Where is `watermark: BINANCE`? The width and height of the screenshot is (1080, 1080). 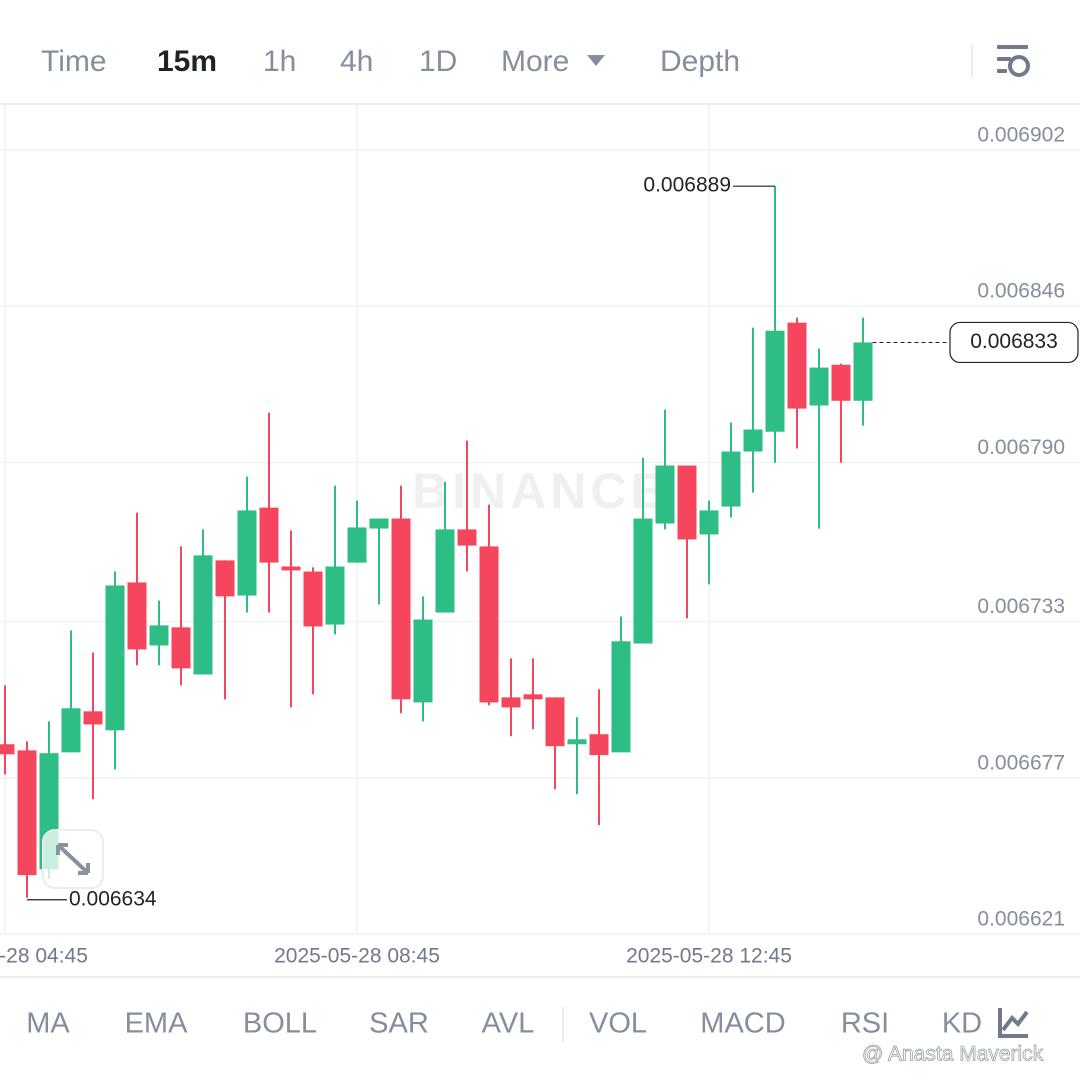 watermark: BINANCE is located at coordinates (540, 491).